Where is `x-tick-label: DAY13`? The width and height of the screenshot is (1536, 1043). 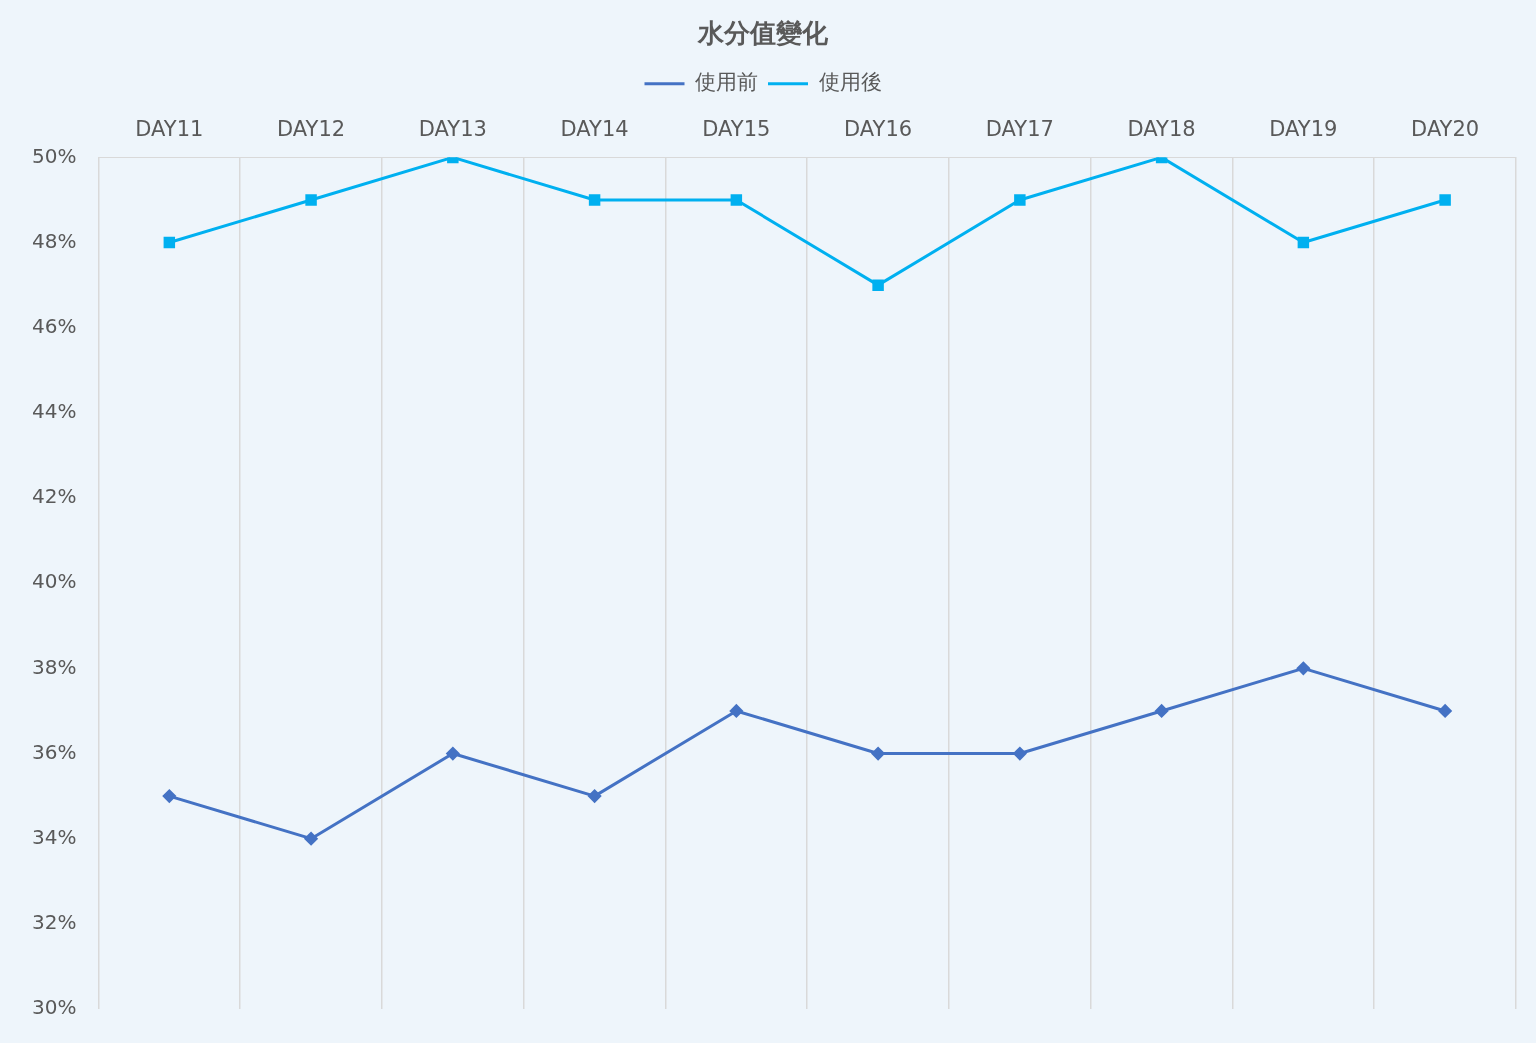
x-tick-label: DAY13 is located at coordinates (452, 129).